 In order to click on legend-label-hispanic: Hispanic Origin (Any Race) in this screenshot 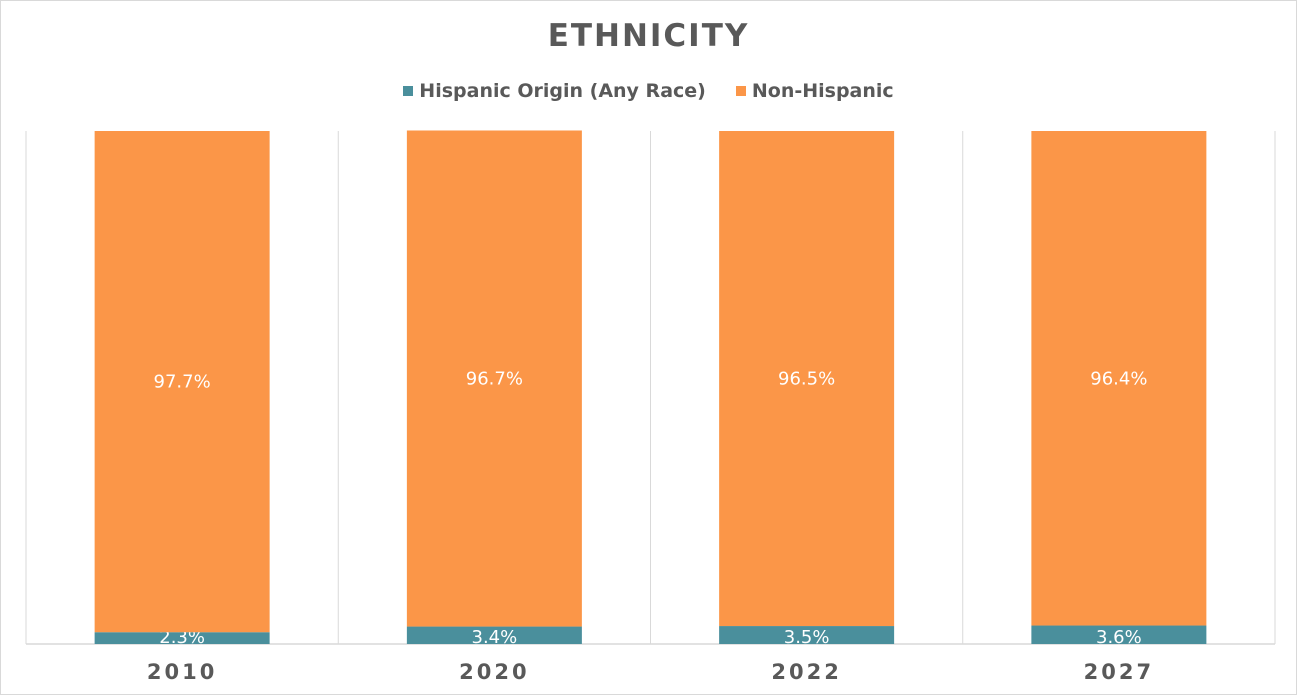, I will do `click(562, 91)`.